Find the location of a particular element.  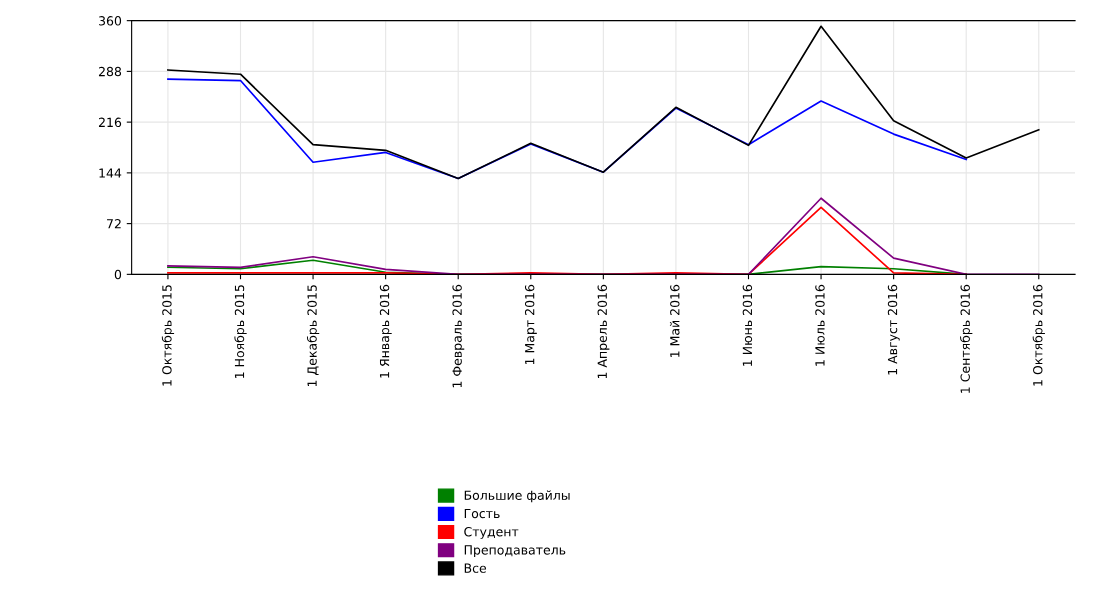

legend-label: Студент is located at coordinates (491, 532).